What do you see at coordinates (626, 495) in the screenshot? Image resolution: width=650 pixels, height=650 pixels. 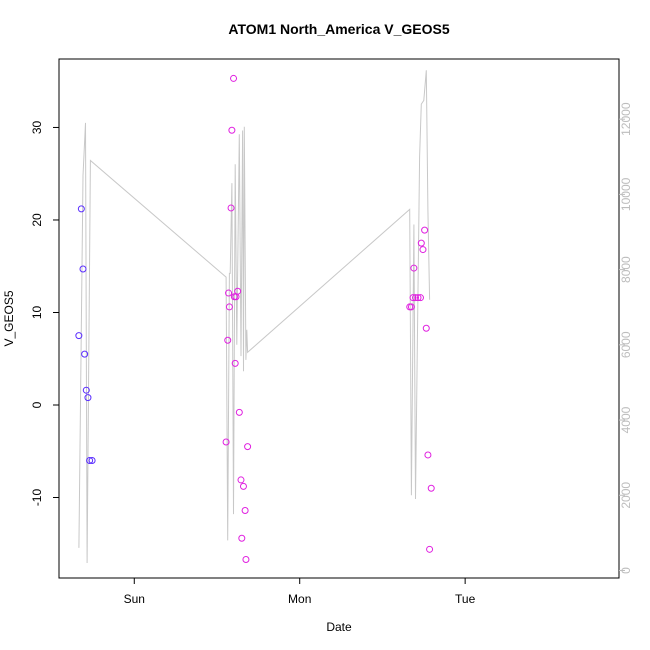 I see `y2-tick-label: 2000` at bounding box center [626, 495].